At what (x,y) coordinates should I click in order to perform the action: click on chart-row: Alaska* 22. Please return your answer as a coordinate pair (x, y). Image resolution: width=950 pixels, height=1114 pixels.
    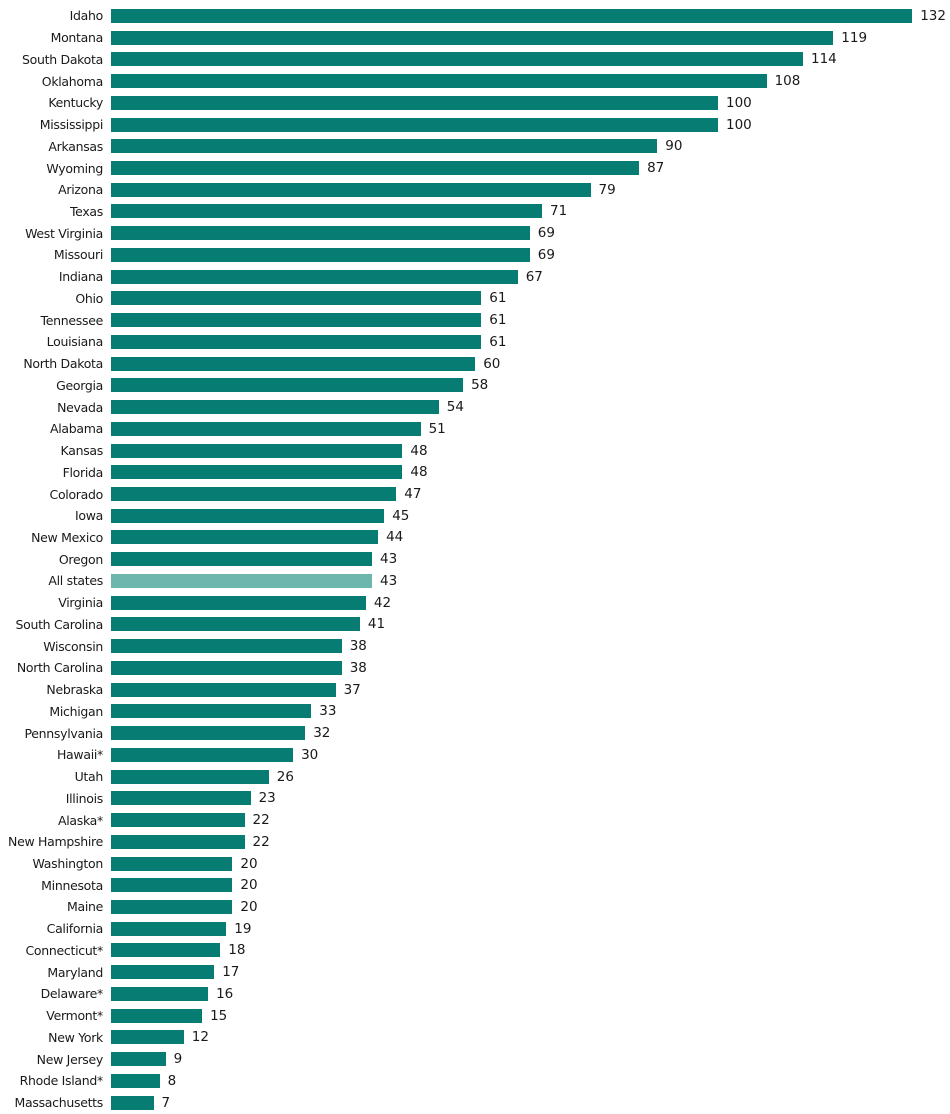
    Looking at the image, I should click on (475, 820).